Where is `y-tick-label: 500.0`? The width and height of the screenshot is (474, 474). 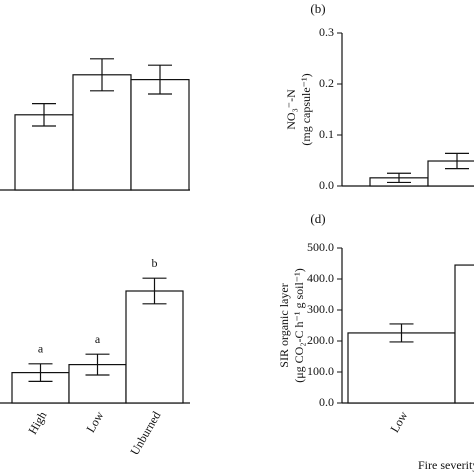
y-tick-label: 500.0 is located at coordinates (320, 247).